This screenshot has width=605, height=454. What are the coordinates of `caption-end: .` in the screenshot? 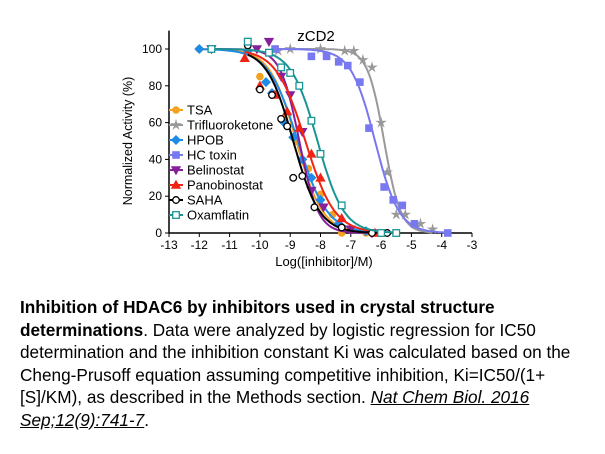 It's located at (146, 419).